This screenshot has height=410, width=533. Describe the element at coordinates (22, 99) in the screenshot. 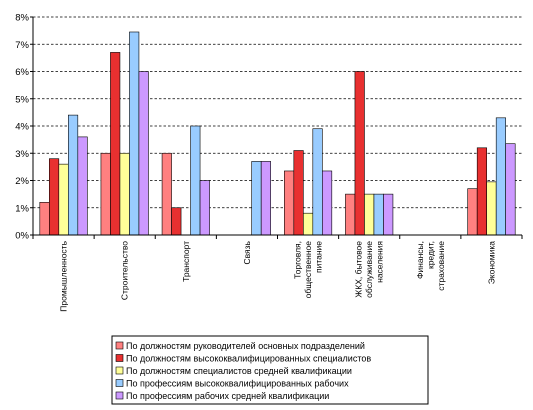

I see `y-tick-label: 5%` at that location.